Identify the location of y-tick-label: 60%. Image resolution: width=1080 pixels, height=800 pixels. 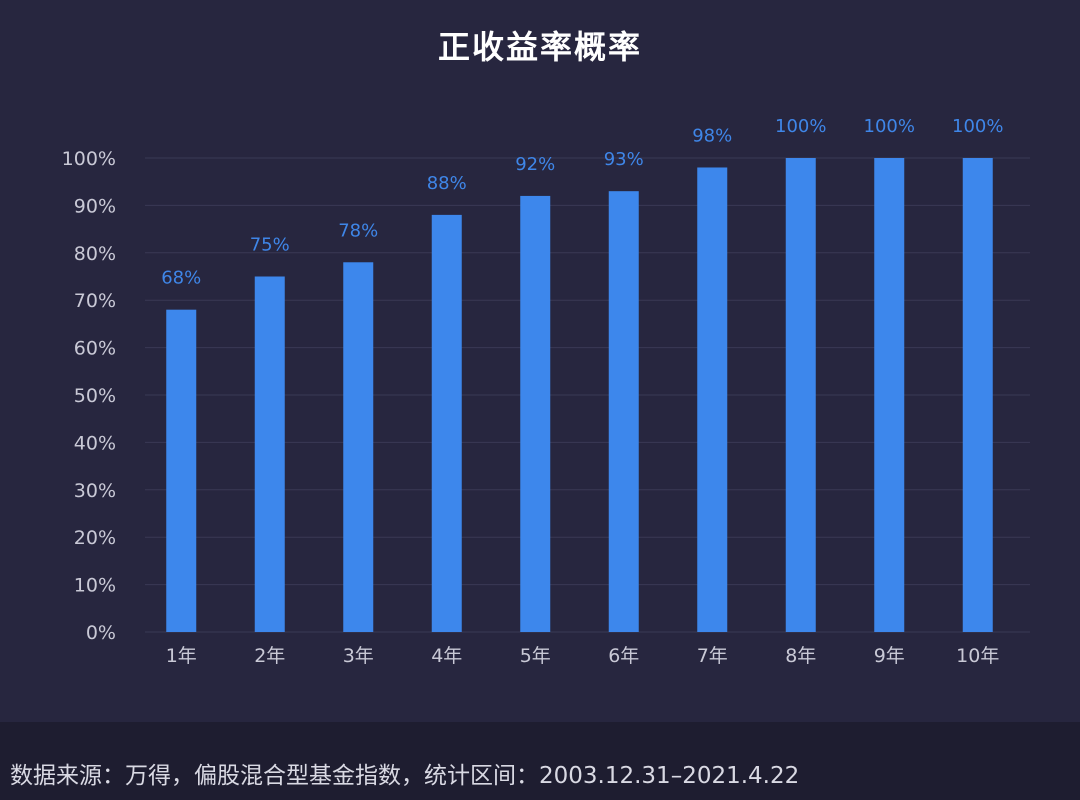
(95, 349).